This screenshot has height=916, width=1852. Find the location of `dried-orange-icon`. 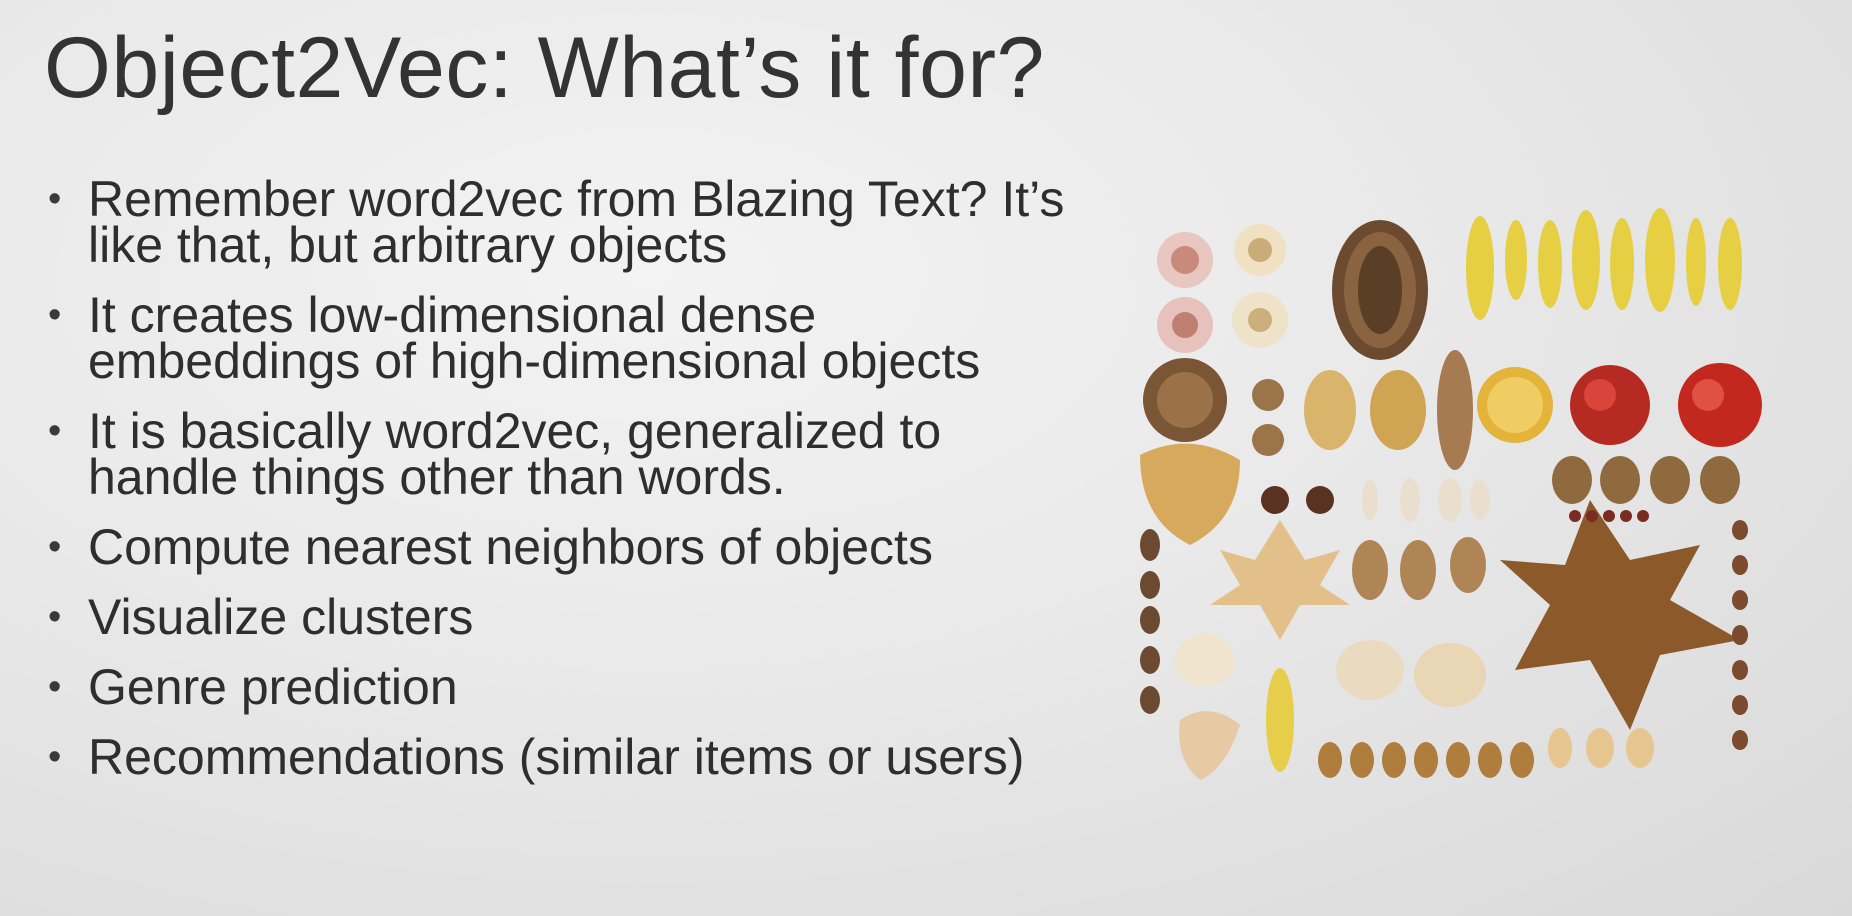

dried-orange-icon is located at coordinates (1515, 405).